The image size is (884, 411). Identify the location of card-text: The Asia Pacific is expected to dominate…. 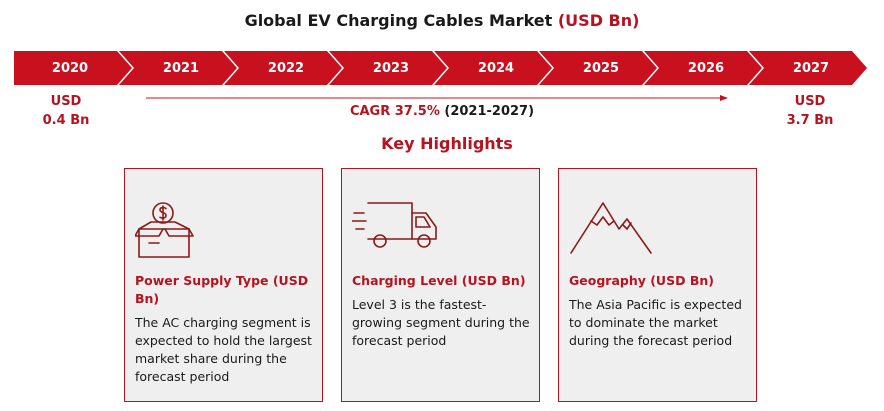
(655, 322).